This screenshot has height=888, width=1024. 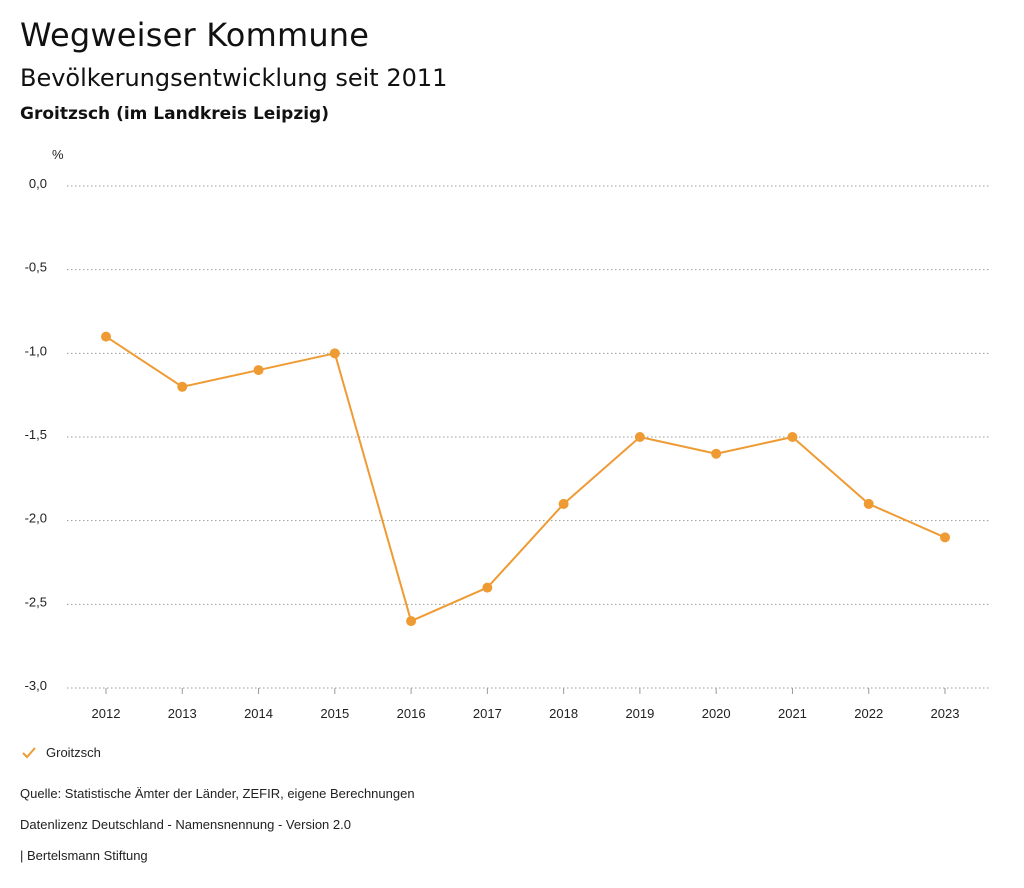 What do you see at coordinates (36, 434) in the screenshot?
I see `y-tick-label: -1,5` at bounding box center [36, 434].